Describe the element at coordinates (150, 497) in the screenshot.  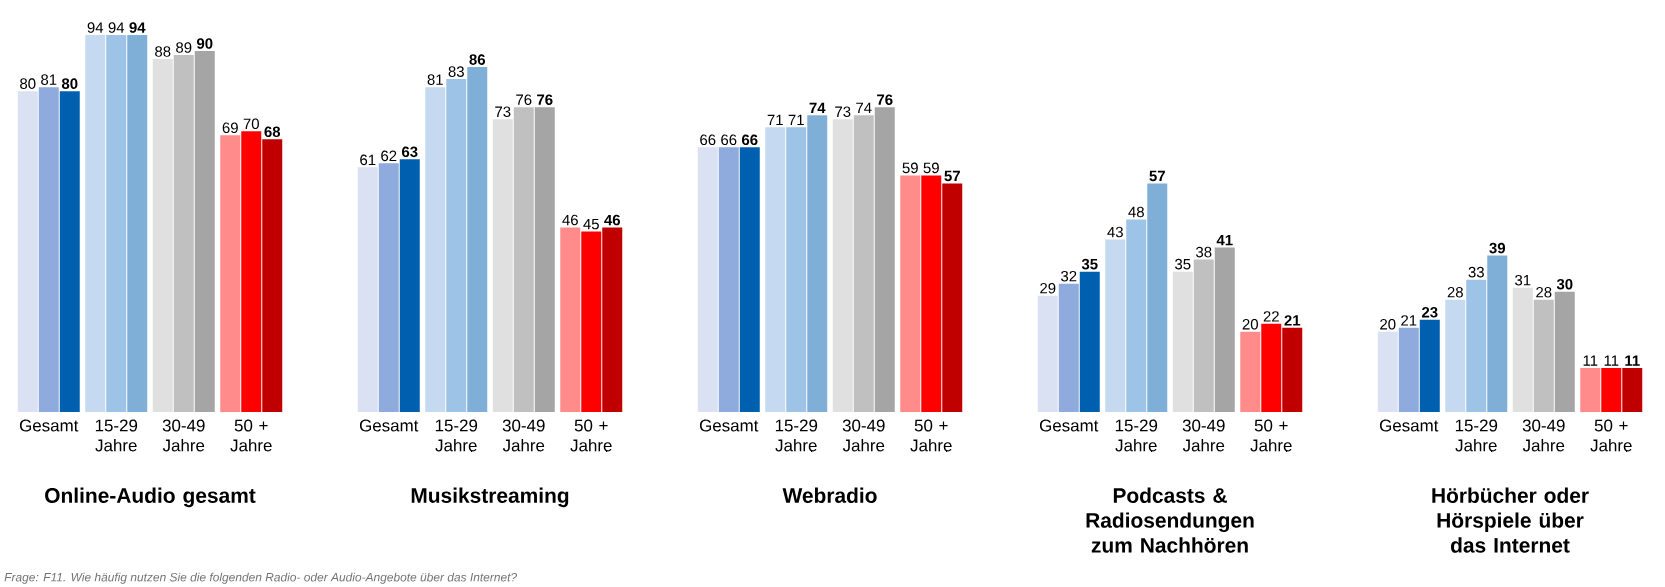
I see `text: Online-Audio gesamt` at that location.